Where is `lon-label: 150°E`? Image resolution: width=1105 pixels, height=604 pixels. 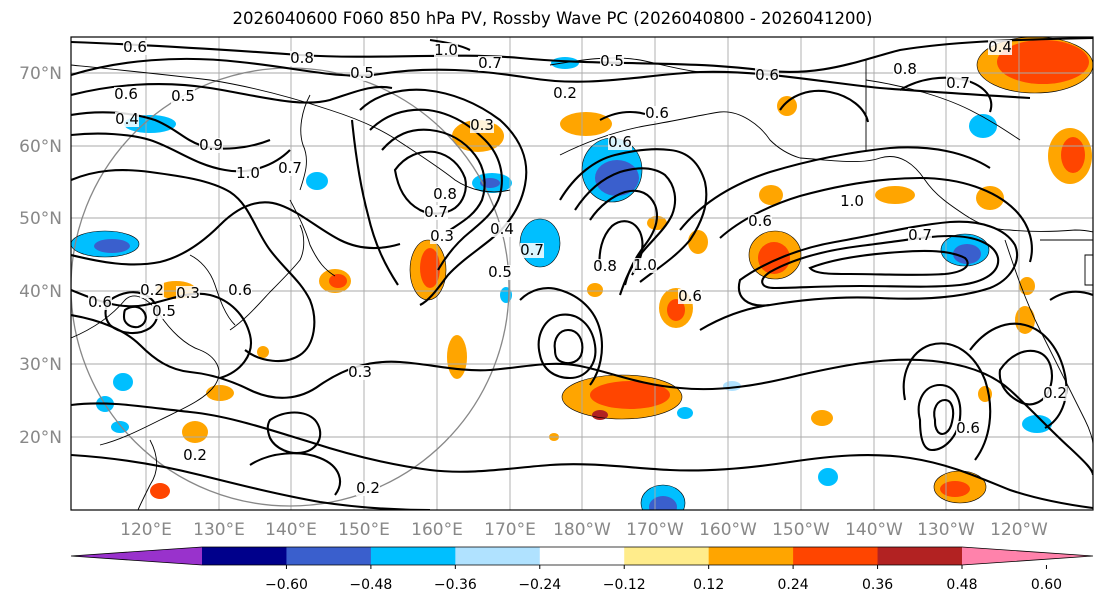 lon-label: 150°E is located at coordinates (364, 530).